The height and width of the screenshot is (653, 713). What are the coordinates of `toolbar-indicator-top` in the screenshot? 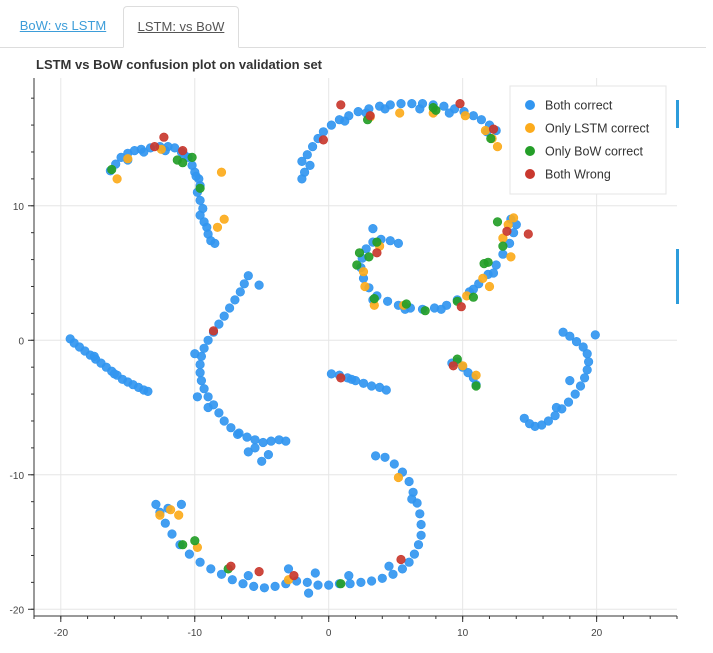 It's located at (677, 114).